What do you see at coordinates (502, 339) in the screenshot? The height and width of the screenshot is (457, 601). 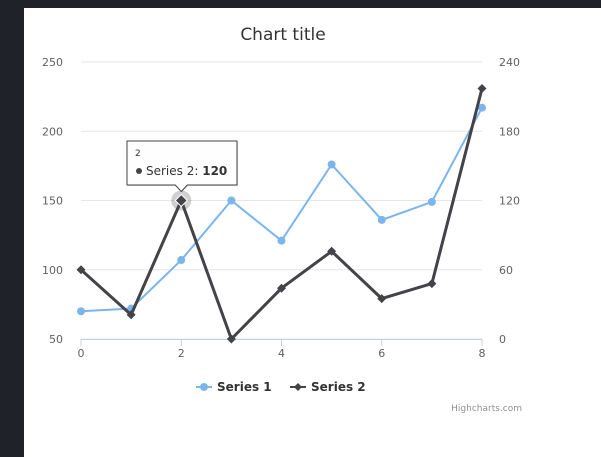 I see `y-right-tick-label: 0` at bounding box center [502, 339].